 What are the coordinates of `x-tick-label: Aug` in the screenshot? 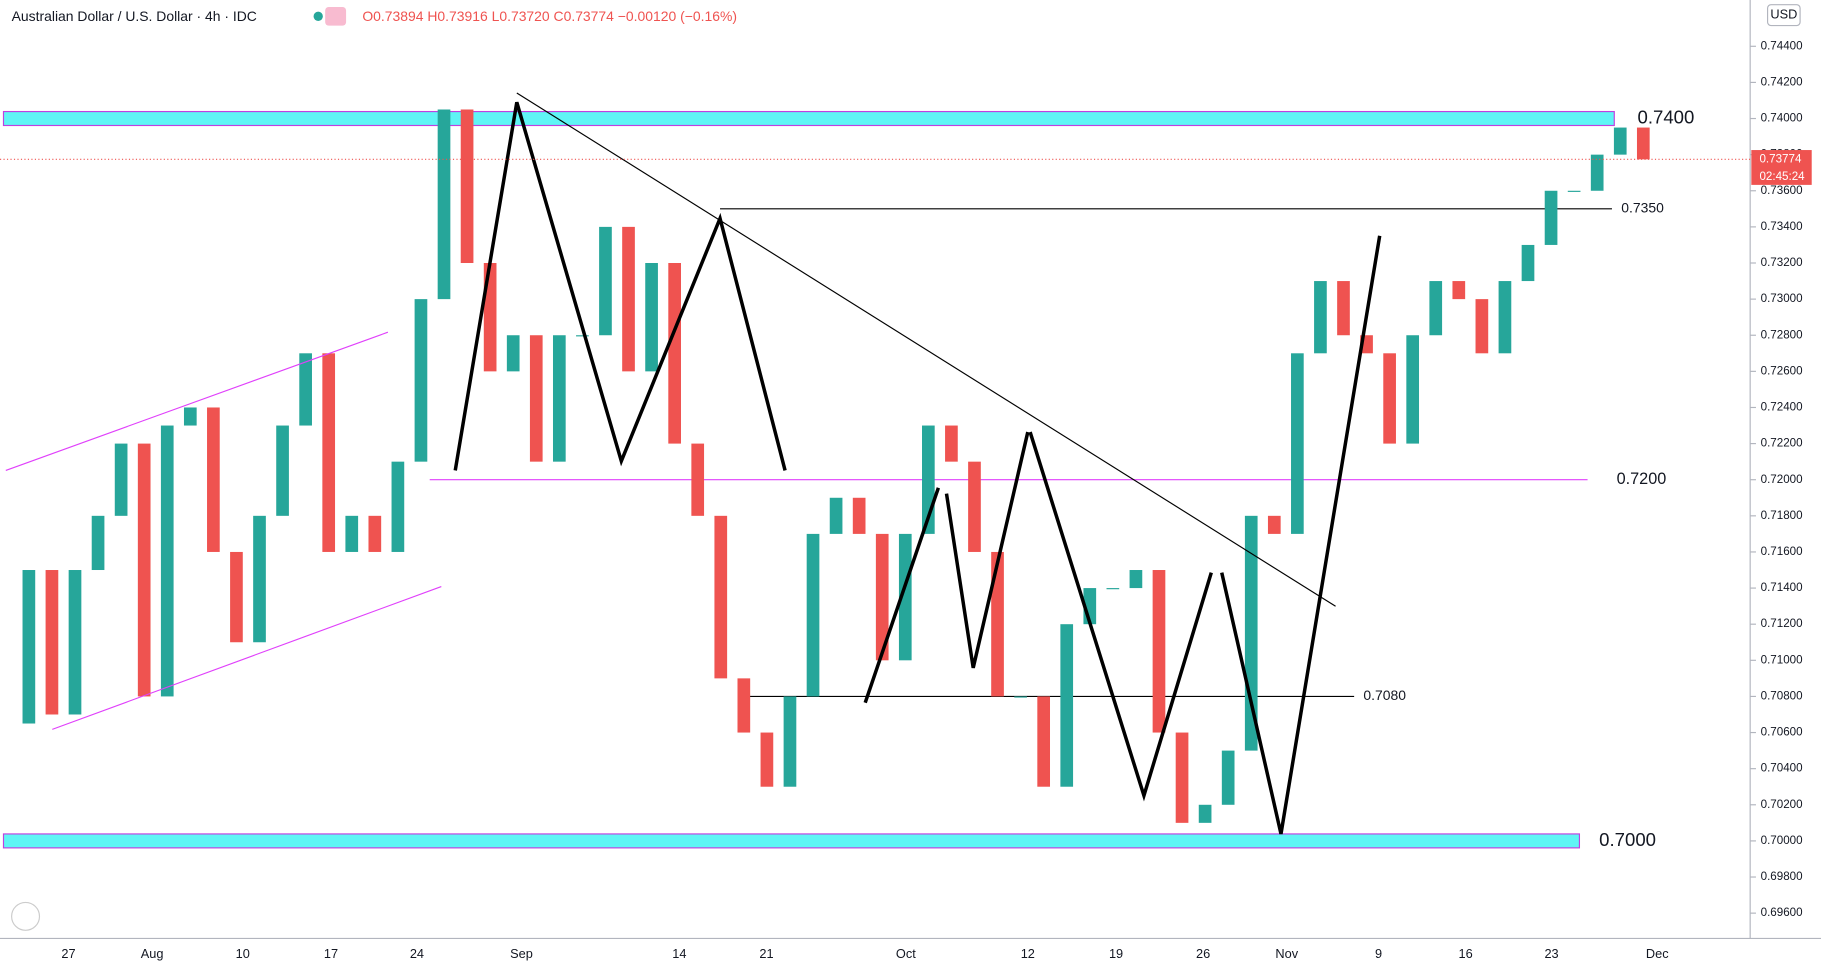 It's located at (152, 953).